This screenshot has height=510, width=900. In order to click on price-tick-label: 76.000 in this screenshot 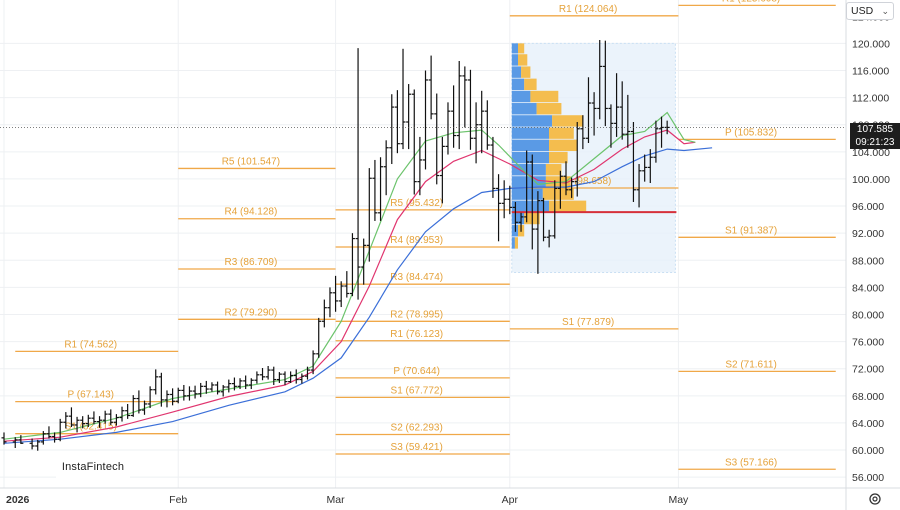, I will do `click(868, 343)`.